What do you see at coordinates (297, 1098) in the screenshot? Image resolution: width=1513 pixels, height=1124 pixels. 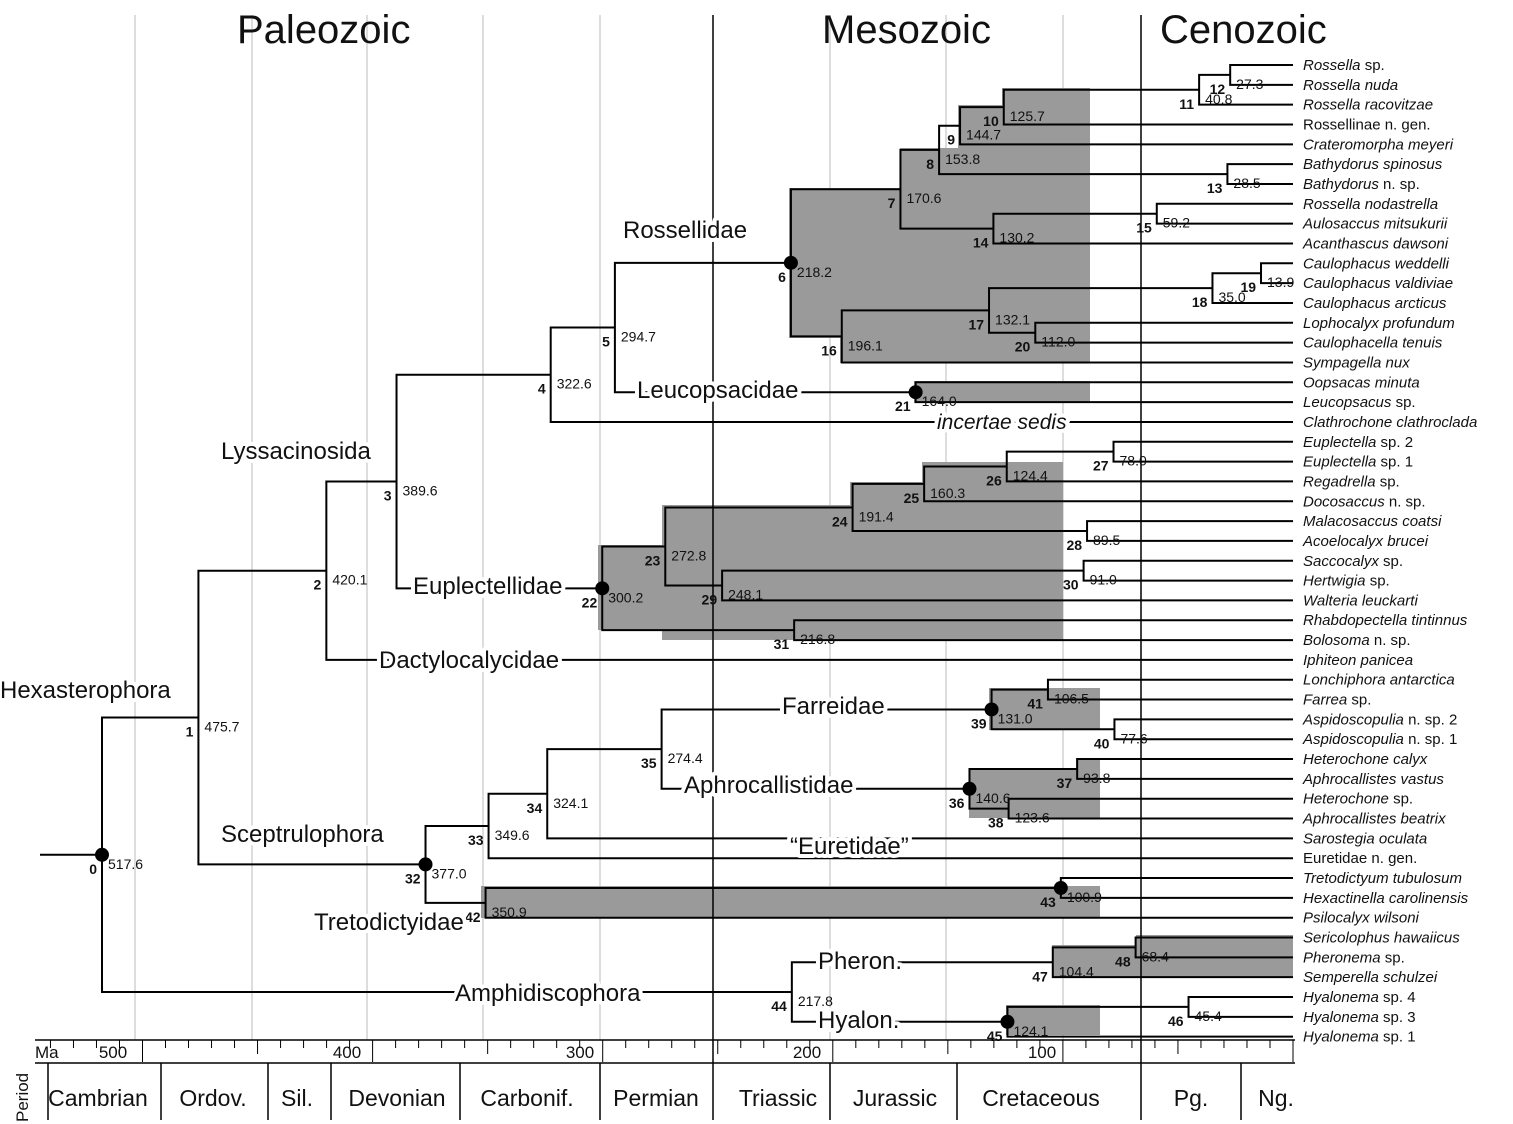 I see `period-label: Sil.` at bounding box center [297, 1098].